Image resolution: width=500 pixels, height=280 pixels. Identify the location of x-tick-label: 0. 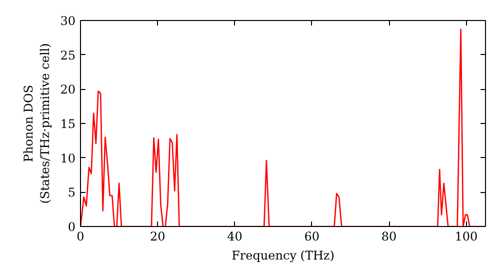
(80, 237).